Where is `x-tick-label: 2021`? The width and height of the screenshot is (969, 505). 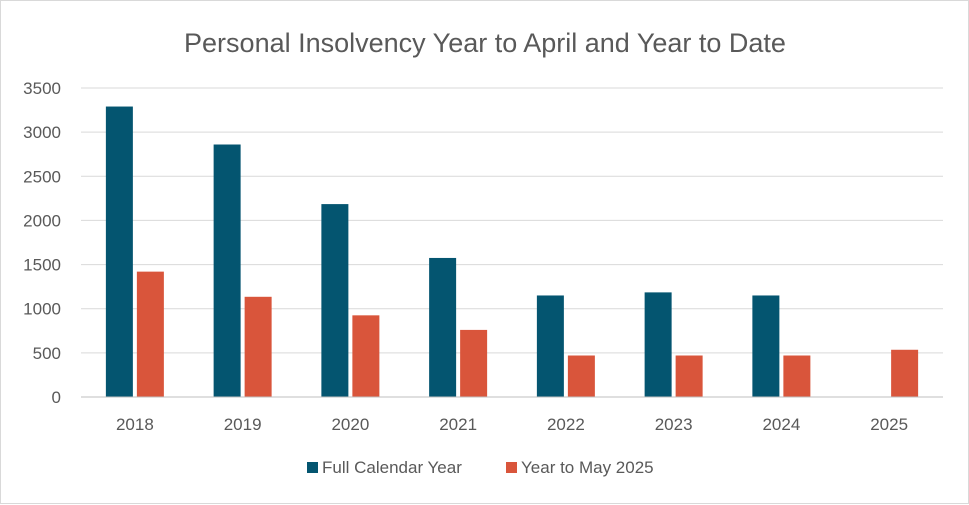
x-tick-label: 2021 is located at coordinates (458, 424).